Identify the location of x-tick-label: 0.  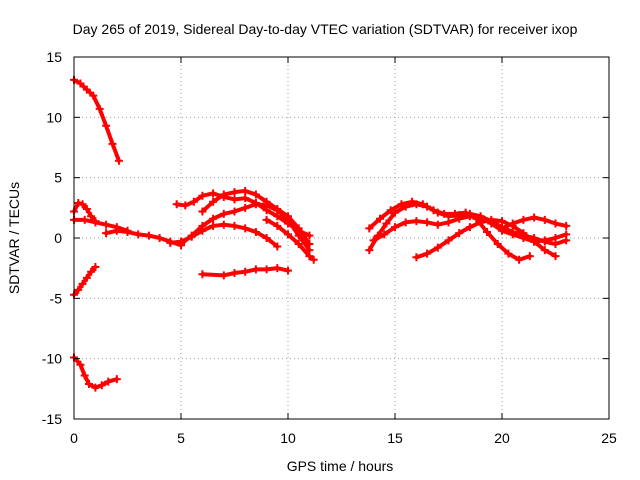
(74, 438).